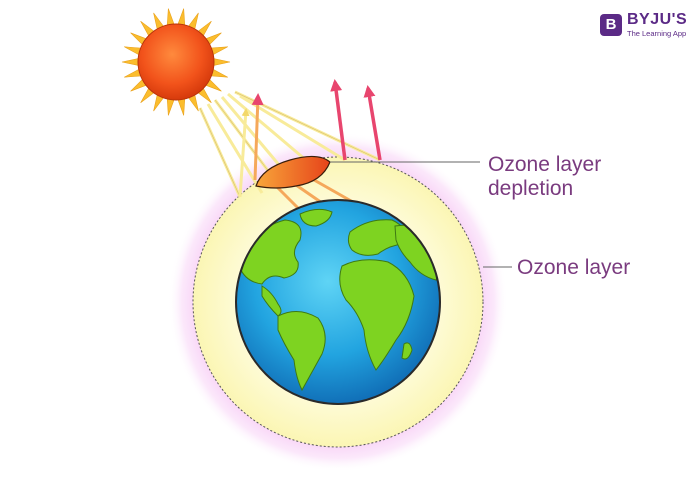  I want to click on continent-africa, so click(377, 315).